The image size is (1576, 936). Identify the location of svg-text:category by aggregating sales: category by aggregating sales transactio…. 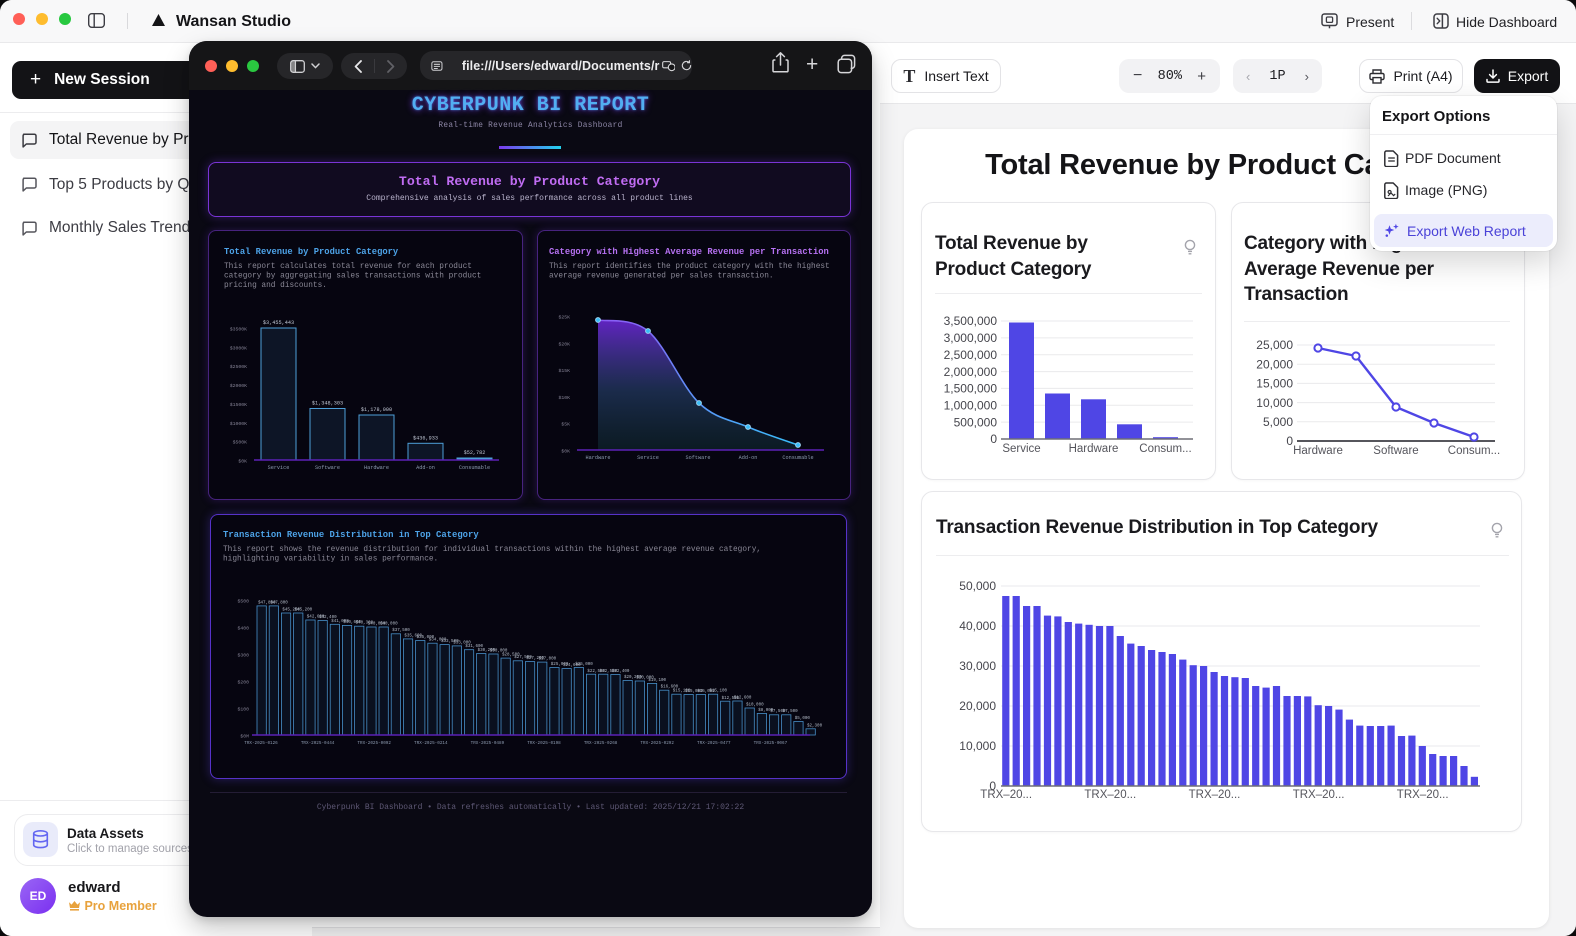
(352, 277).